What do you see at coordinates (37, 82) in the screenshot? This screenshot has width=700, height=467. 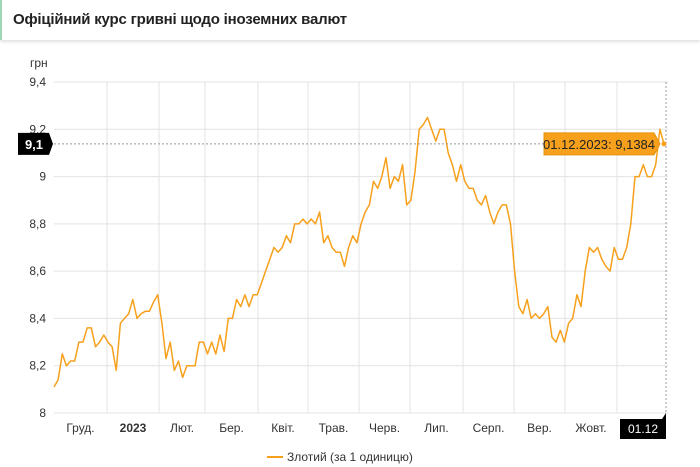 I see `y-tick-label: 9,4` at bounding box center [37, 82].